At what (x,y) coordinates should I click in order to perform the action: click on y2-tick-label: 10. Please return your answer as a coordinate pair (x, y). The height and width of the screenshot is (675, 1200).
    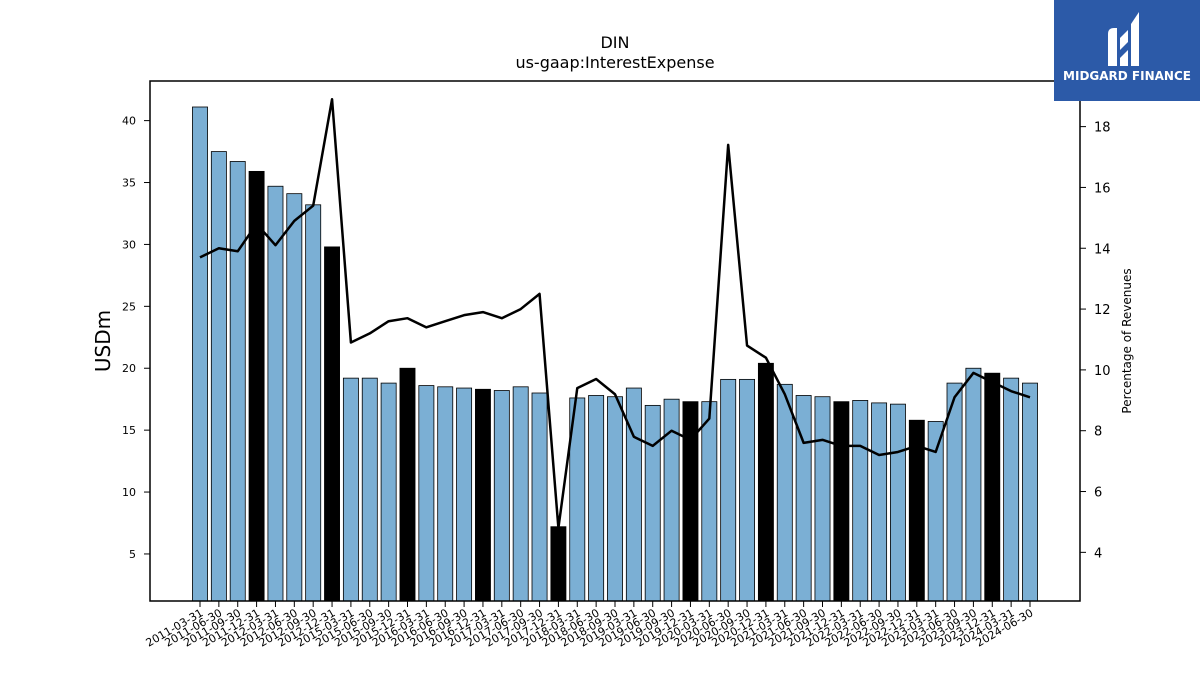
    Looking at the image, I should click on (1102, 371).